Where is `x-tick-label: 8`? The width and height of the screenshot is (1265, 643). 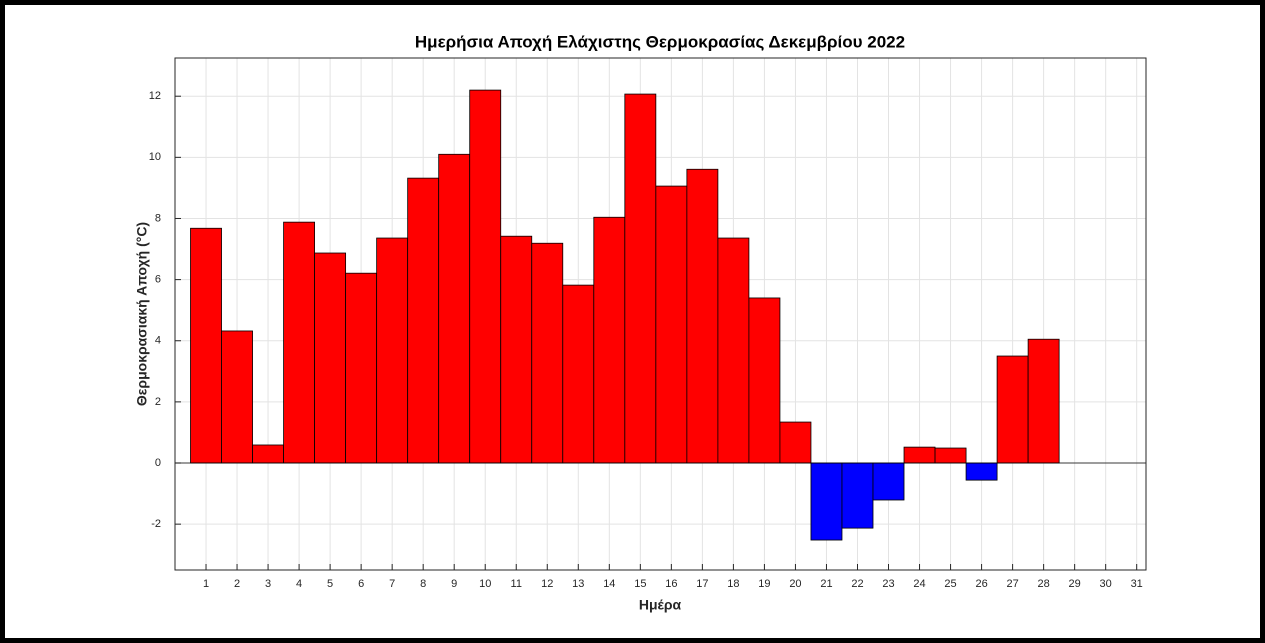
x-tick-label: 8 is located at coordinates (423, 584).